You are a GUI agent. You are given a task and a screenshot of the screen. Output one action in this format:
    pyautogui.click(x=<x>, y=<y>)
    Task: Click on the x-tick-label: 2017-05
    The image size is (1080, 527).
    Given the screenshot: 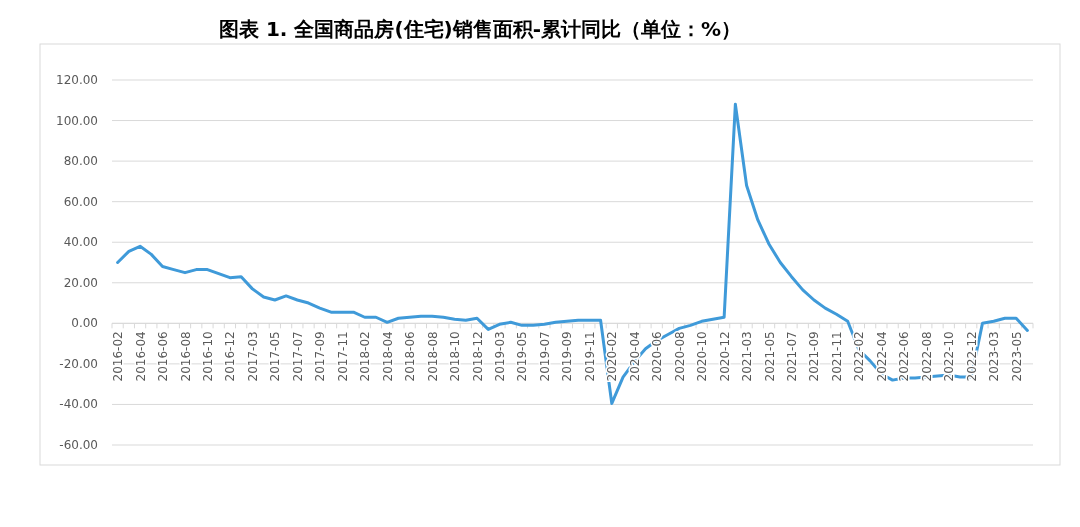 What is the action you would take?
    pyautogui.click(x=275, y=356)
    